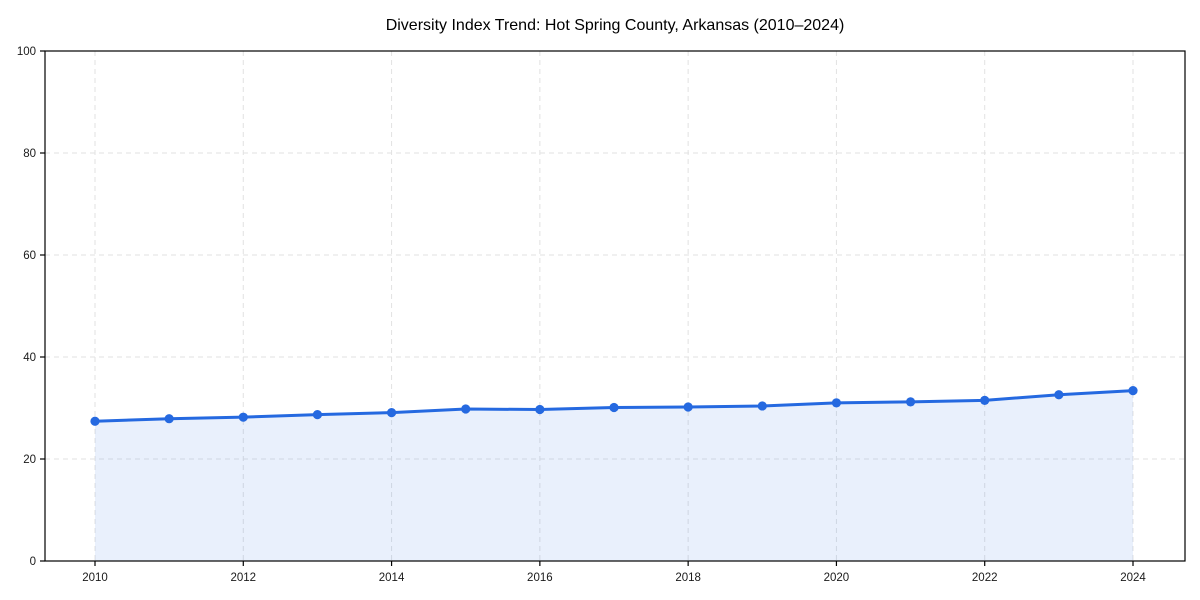 Image resolution: width=1200 pixels, height=600 pixels. What do you see at coordinates (985, 578) in the screenshot?
I see `x-axis-tick-label: 2022` at bounding box center [985, 578].